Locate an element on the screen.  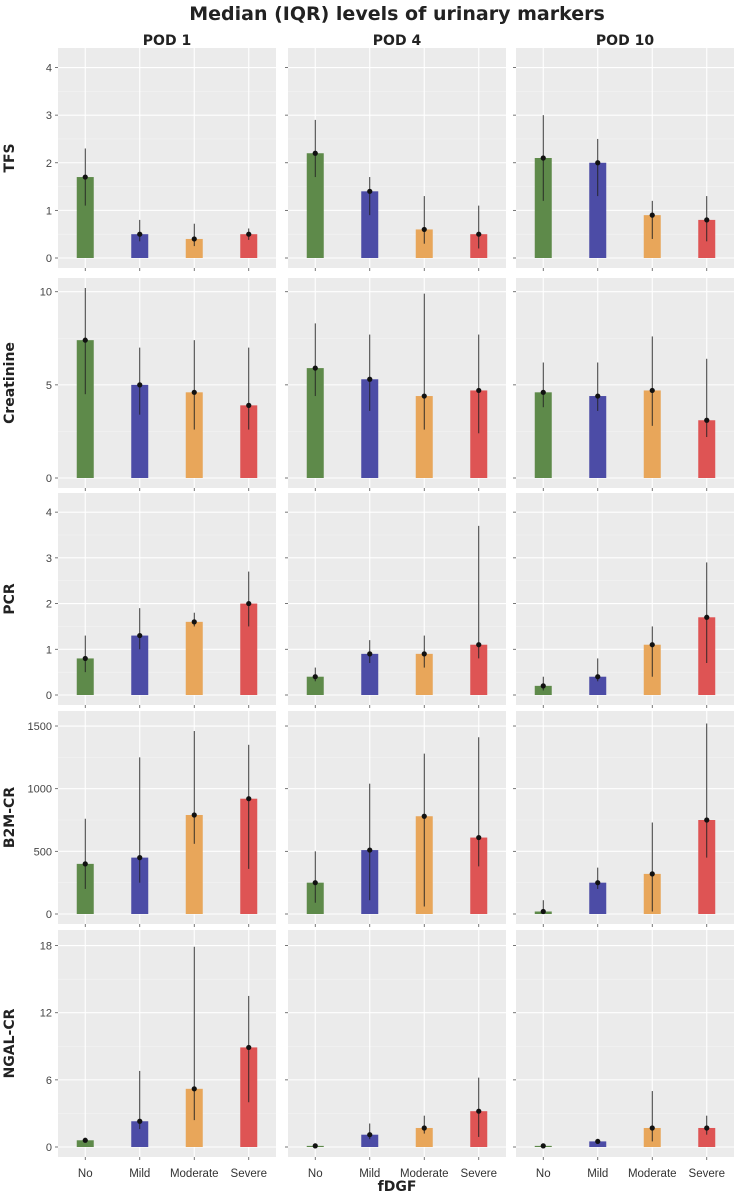
y-tick-label: 3 is located at coordinates (49, 116).